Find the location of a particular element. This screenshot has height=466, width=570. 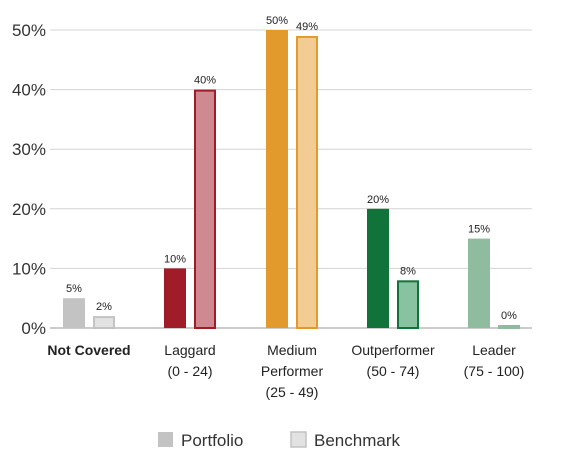

x-tick-label: Leader (75 - 100) is located at coordinates (494, 360).